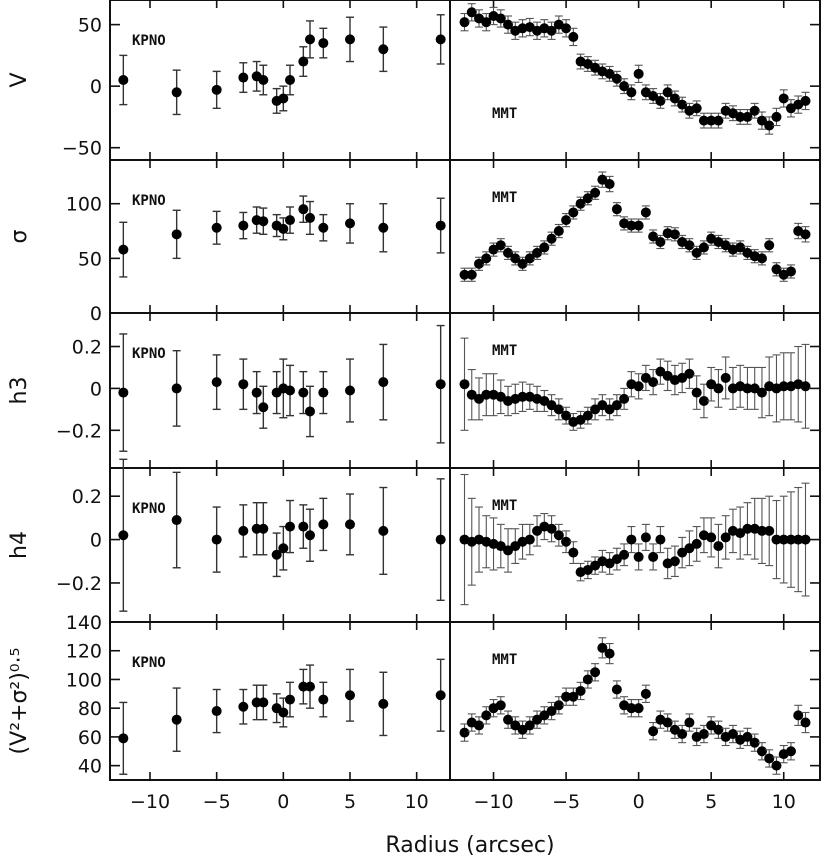 This screenshot has width=830, height=859. I want to click on panel-frame-right, so click(635, 701).